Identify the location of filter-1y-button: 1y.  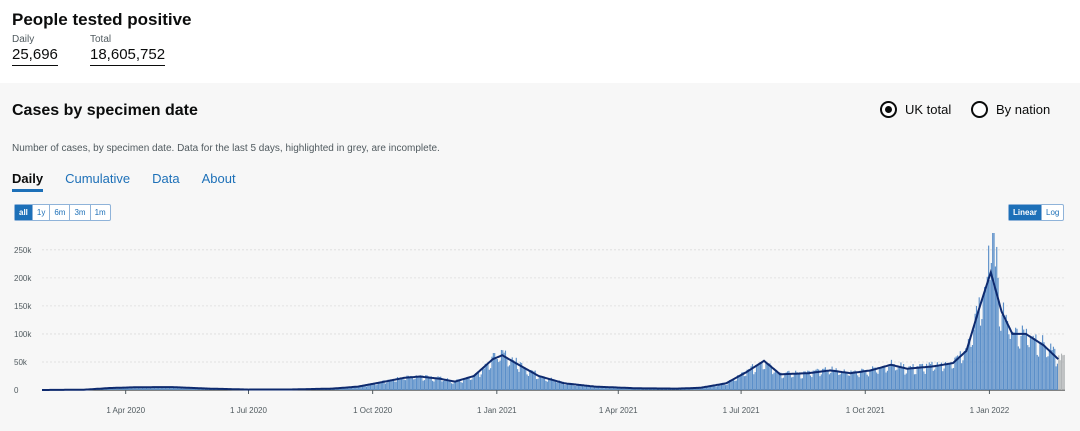
(42, 212).